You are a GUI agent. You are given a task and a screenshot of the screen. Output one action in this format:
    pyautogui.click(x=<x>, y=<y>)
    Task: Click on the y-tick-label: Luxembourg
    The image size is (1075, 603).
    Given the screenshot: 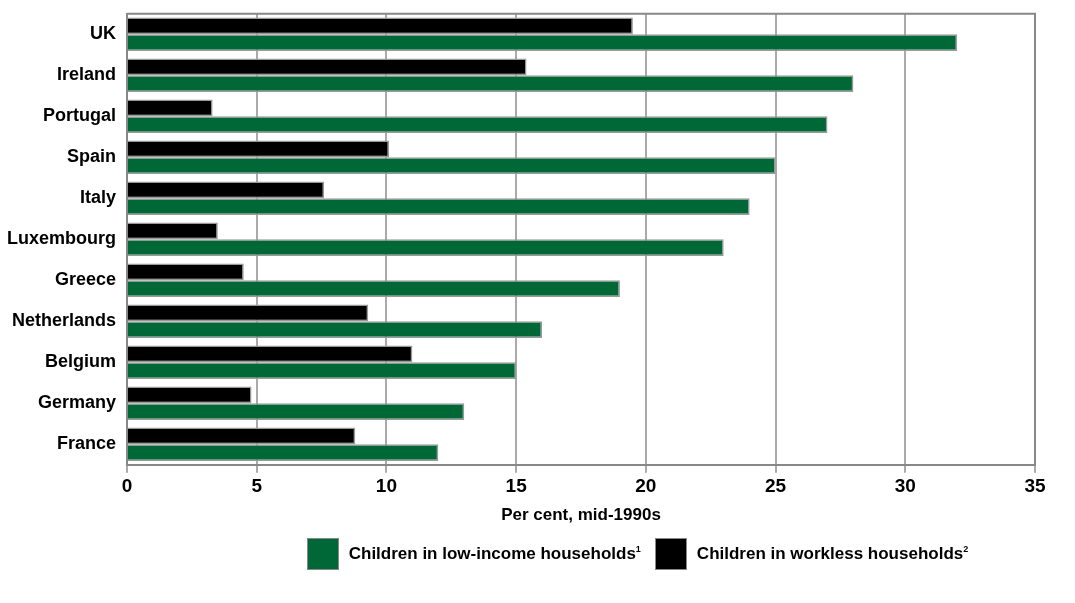 What is the action you would take?
    pyautogui.click(x=61, y=238)
    